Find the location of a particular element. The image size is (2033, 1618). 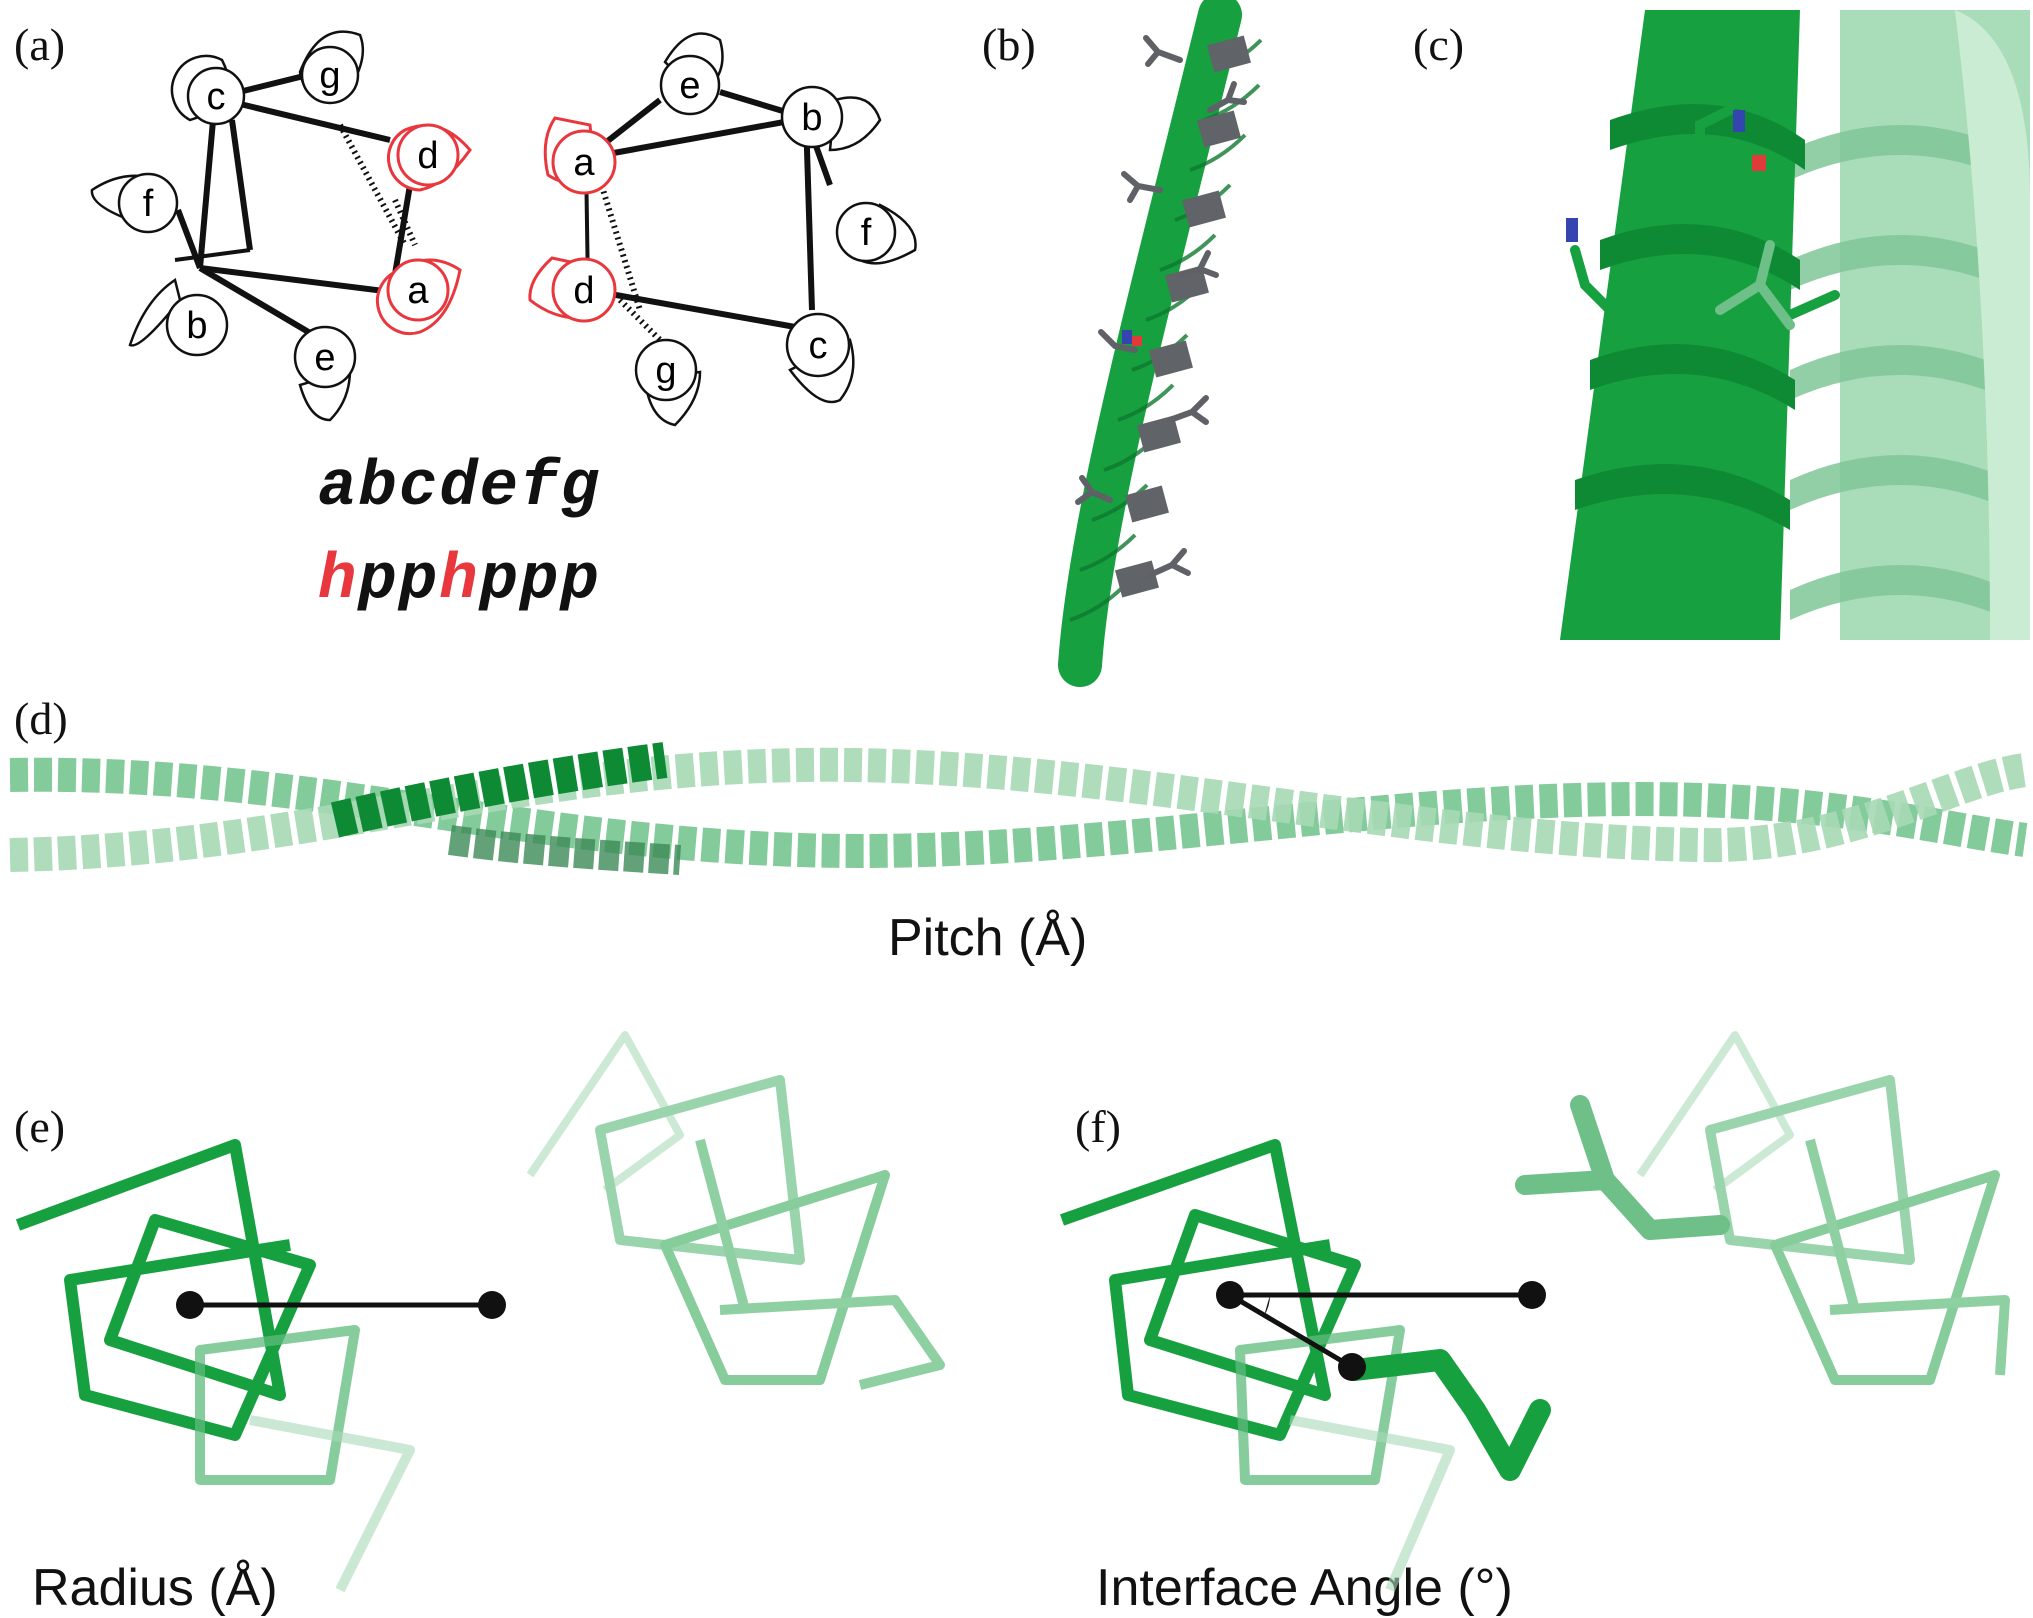

side-chain-sticks is located at coordinates (1161, 306).